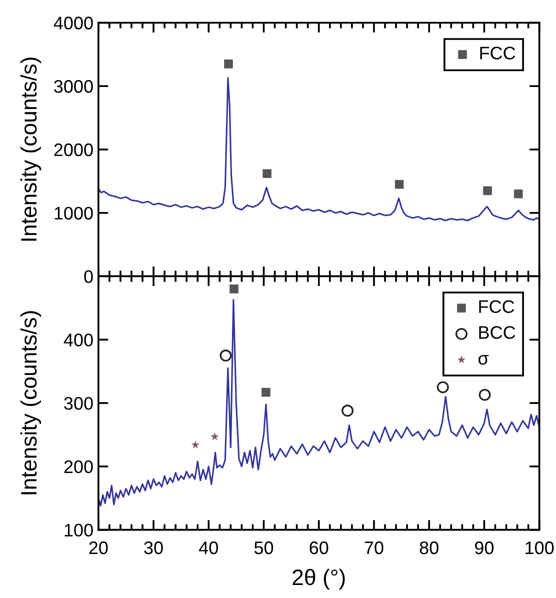  What do you see at coordinates (319, 547) in the screenshot?
I see `x-tick-label: 60` at bounding box center [319, 547].